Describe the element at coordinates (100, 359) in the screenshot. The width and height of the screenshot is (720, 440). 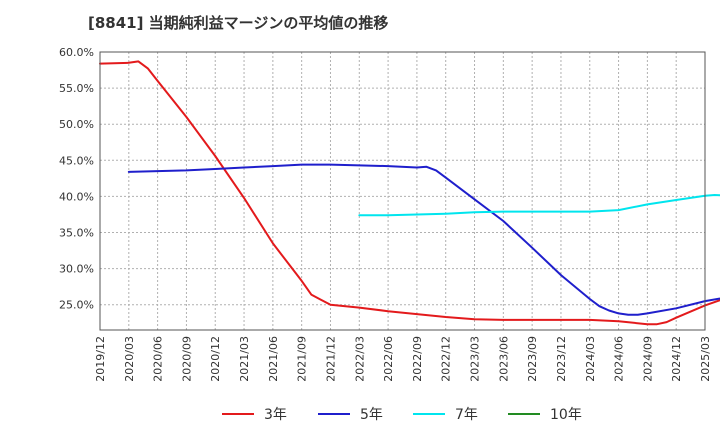
I see `x-tick-label: 2019/12` at that location.